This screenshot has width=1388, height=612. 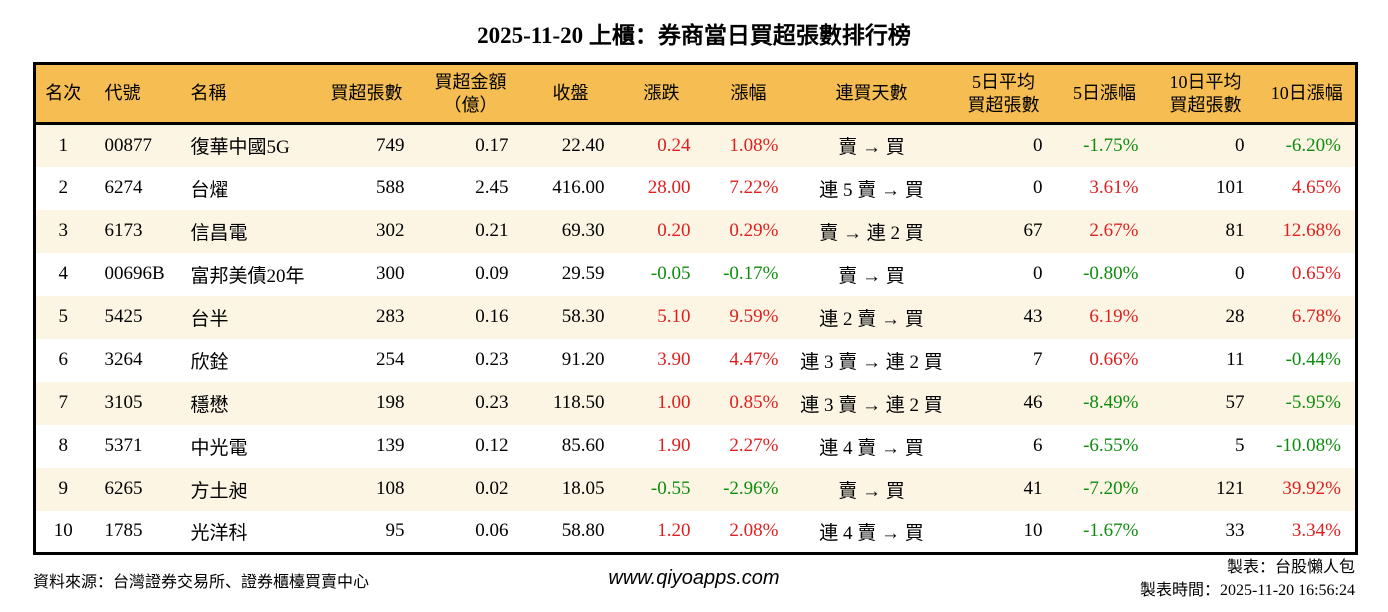 I want to click on cell-consecutive-buy-days: 連 4 賣 → 買, so click(x=871, y=533).